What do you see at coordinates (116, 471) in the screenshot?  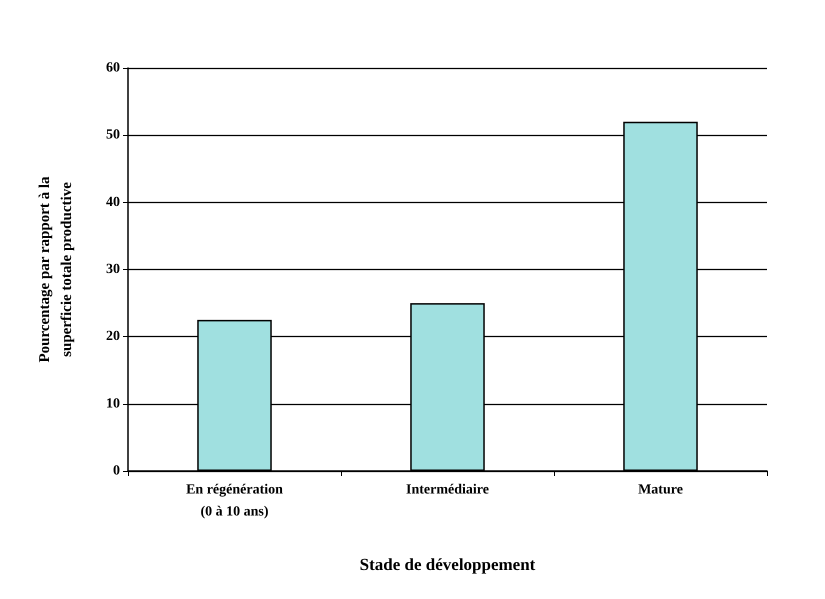 I see `y-tick-label: 0` at bounding box center [116, 471].